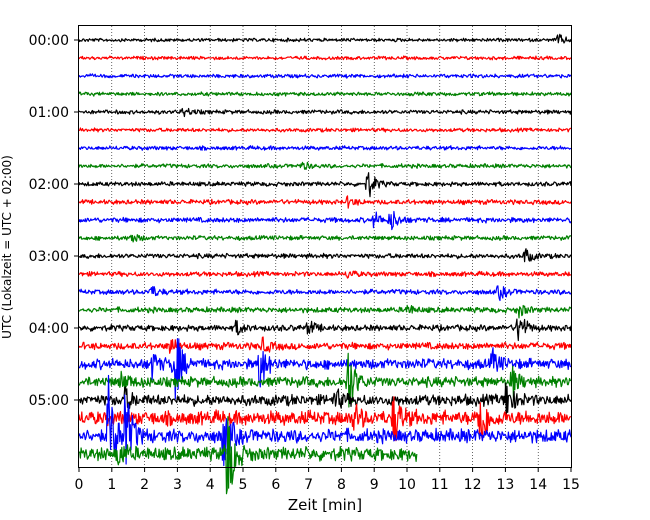 The width and height of the screenshot is (650, 520). What do you see at coordinates (49, 185) in the screenshot?
I see `y-tick-label-2: 02:00` at bounding box center [49, 185].